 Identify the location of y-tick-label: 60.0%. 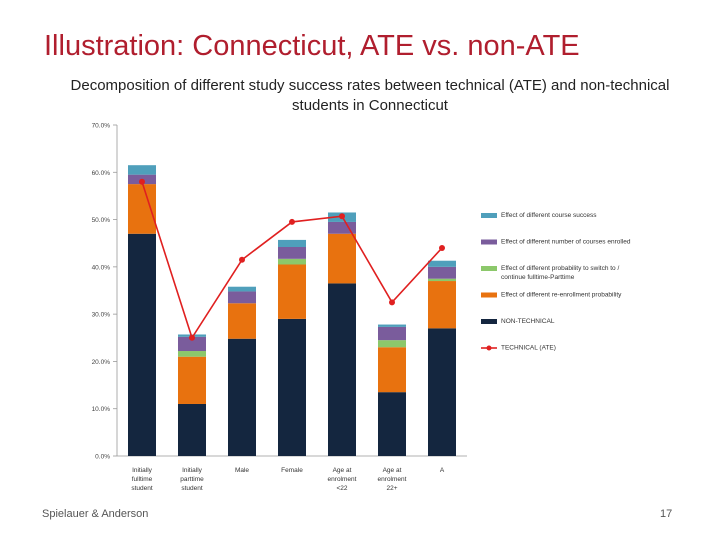
(101, 173).